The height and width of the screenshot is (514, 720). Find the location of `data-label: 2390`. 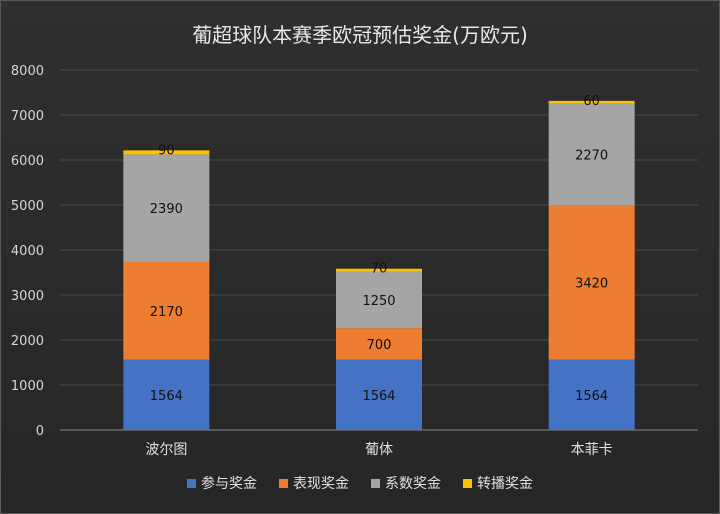

data-label: 2390 is located at coordinates (166, 209).